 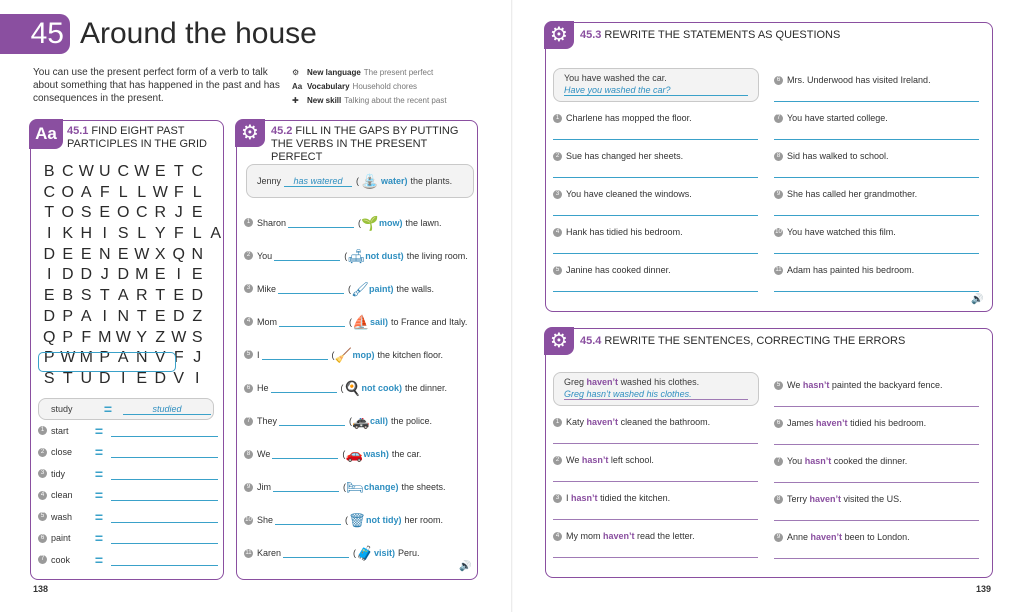 What do you see at coordinates (384, 520) in the screenshot?
I see `item-verb: not tidy)` at bounding box center [384, 520].